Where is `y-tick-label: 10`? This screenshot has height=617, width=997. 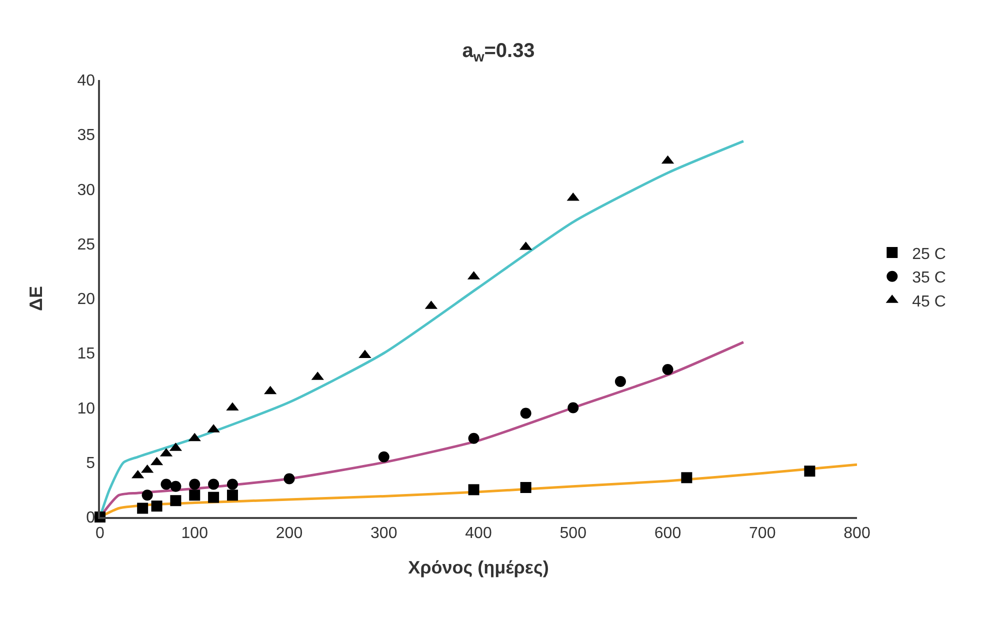
y-tick-label: 10 is located at coordinates (86, 409).